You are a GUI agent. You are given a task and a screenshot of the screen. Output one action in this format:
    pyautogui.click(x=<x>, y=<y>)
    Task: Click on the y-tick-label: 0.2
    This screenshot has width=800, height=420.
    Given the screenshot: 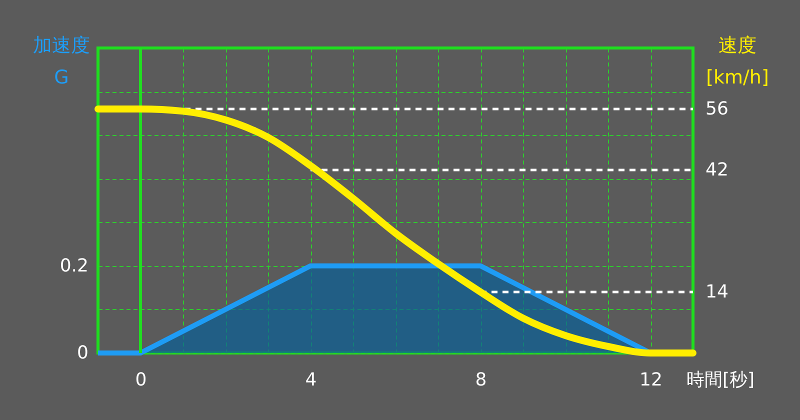 What is the action you would take?
    pyautogui.click(x=74, y=265)
    